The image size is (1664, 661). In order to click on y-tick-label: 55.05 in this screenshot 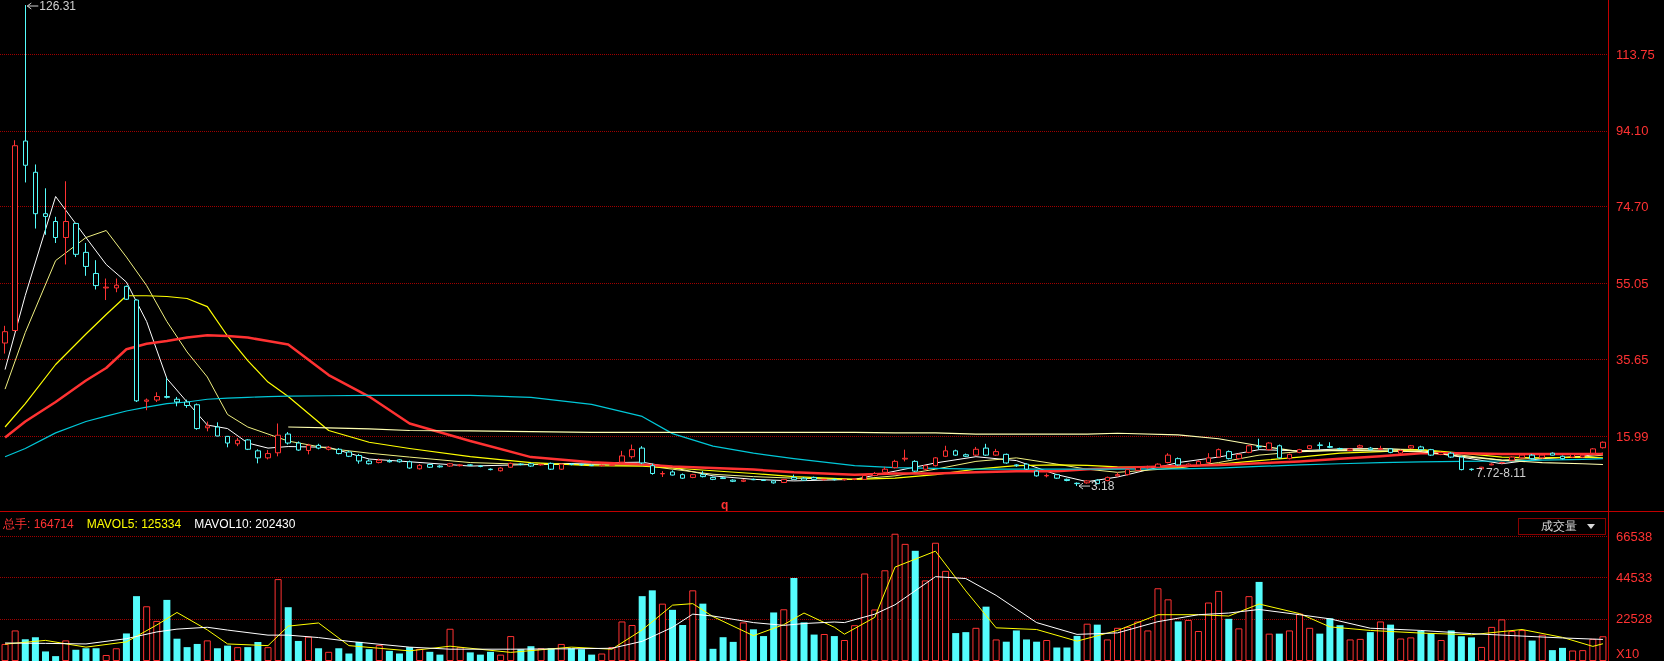, I will do `click(1632, 283)`.